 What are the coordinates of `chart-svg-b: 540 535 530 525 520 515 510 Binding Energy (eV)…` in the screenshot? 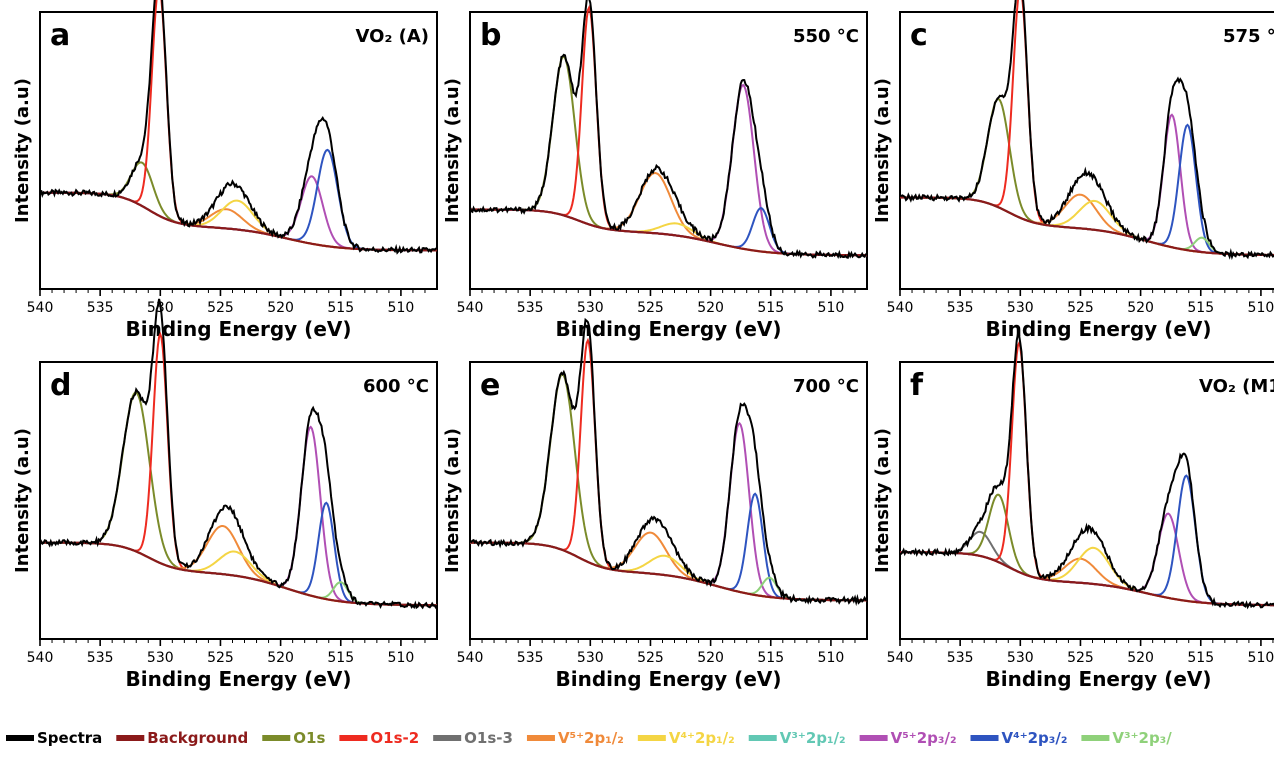 It's located at (655, 170).